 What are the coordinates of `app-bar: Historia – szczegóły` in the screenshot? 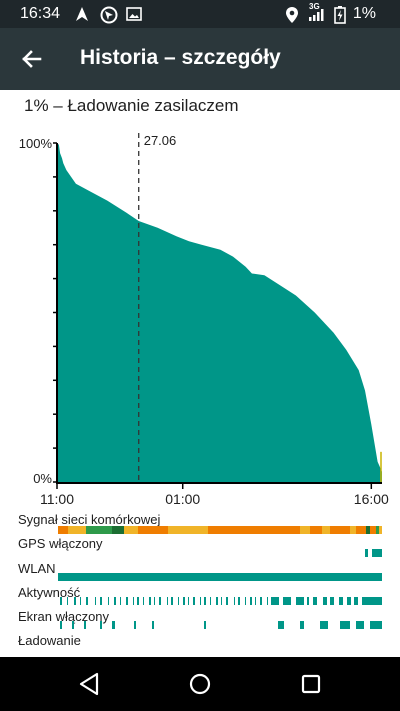 It's located at (200, 59).